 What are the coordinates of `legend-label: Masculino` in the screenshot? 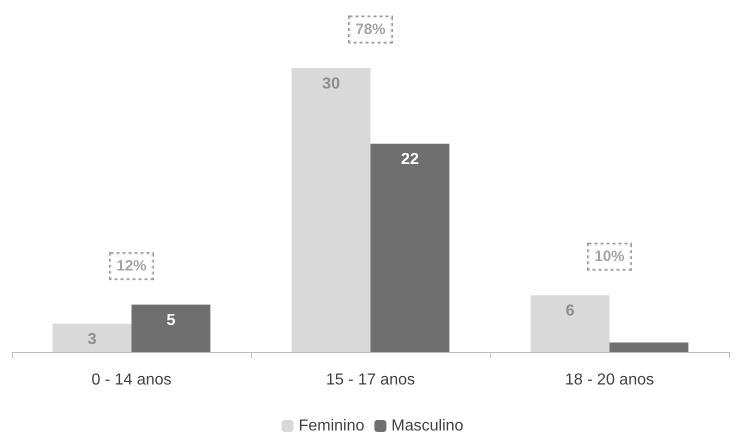 It's located at (427, 426).